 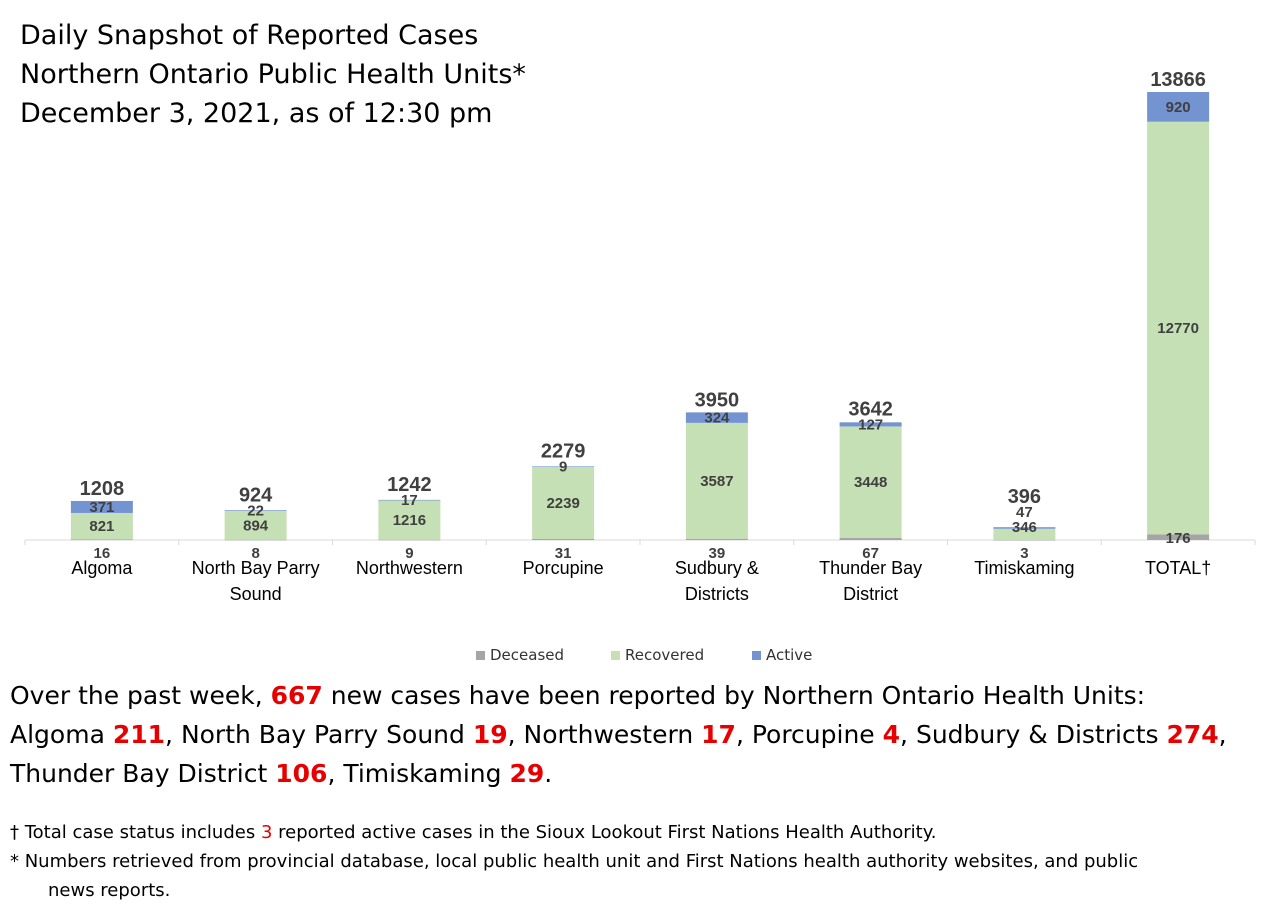 What do you see at coordinates (57, 734) in the screenshot?
I see `unit-name: Algoma` at bounding box center [57, 734].